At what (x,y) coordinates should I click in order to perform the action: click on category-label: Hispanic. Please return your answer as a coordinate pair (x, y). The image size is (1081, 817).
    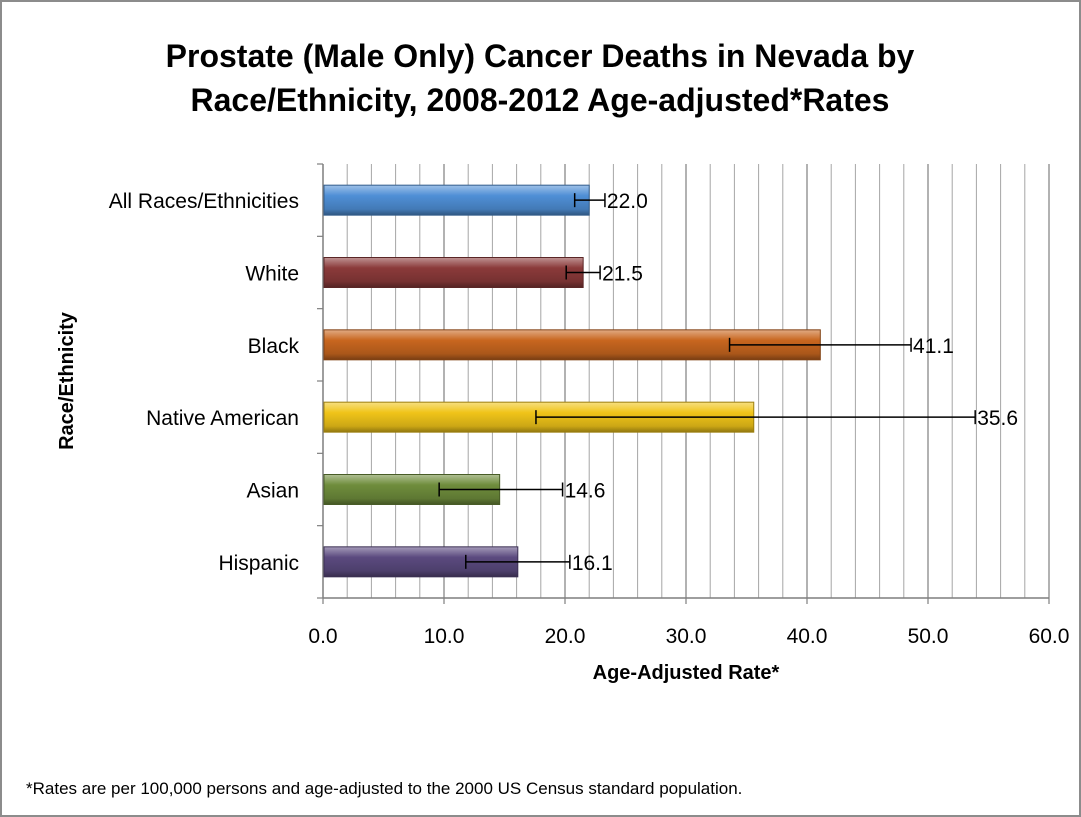
    Looking at the image, I should click on (258, 563).